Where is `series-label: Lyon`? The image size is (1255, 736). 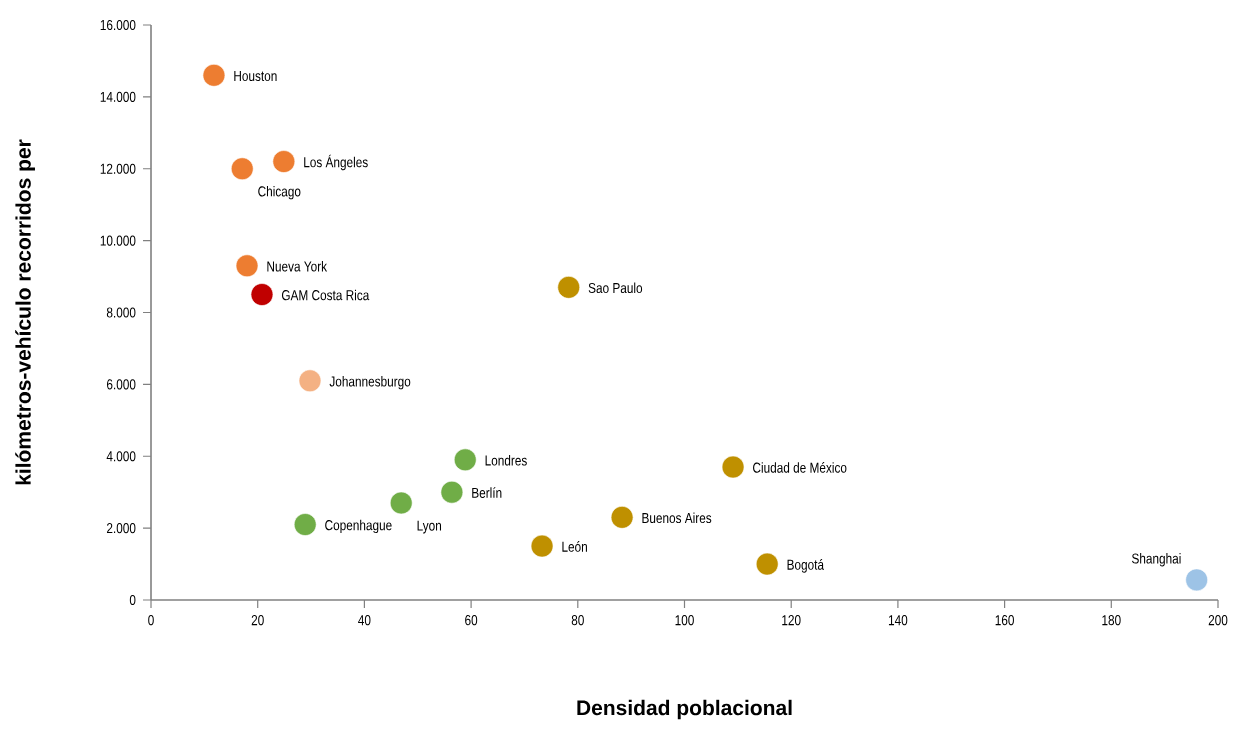
series-label: Lyon is located at coordinates (429, 527).